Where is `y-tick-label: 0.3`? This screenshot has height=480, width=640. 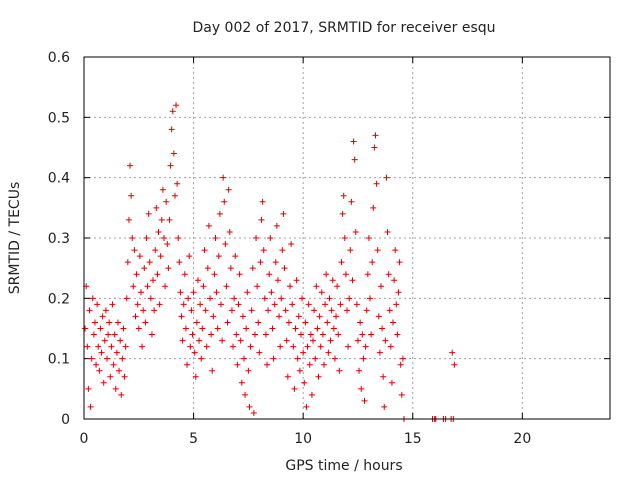
y-tick-label: 0.3 is located at coordinates (59, 239).